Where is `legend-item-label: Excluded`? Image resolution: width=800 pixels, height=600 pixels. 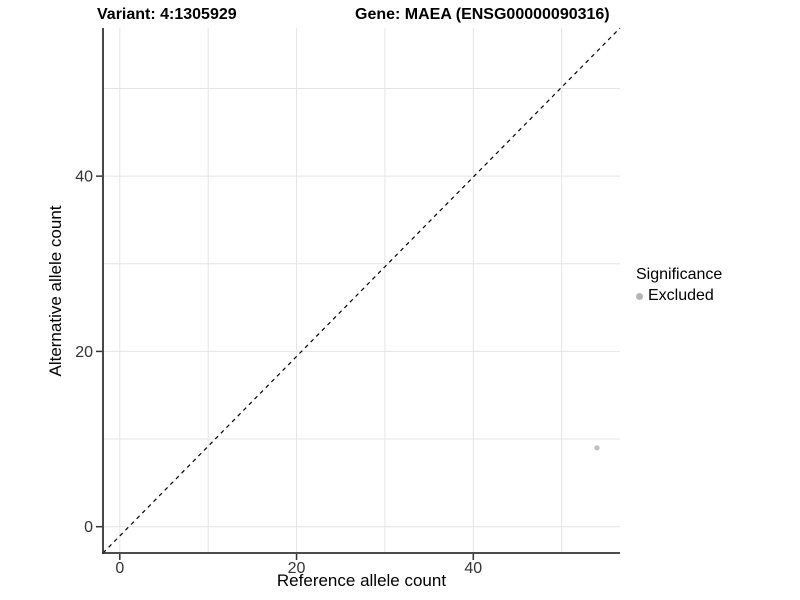 legend-item-label: Excluded is located at coordinates (681, 295).